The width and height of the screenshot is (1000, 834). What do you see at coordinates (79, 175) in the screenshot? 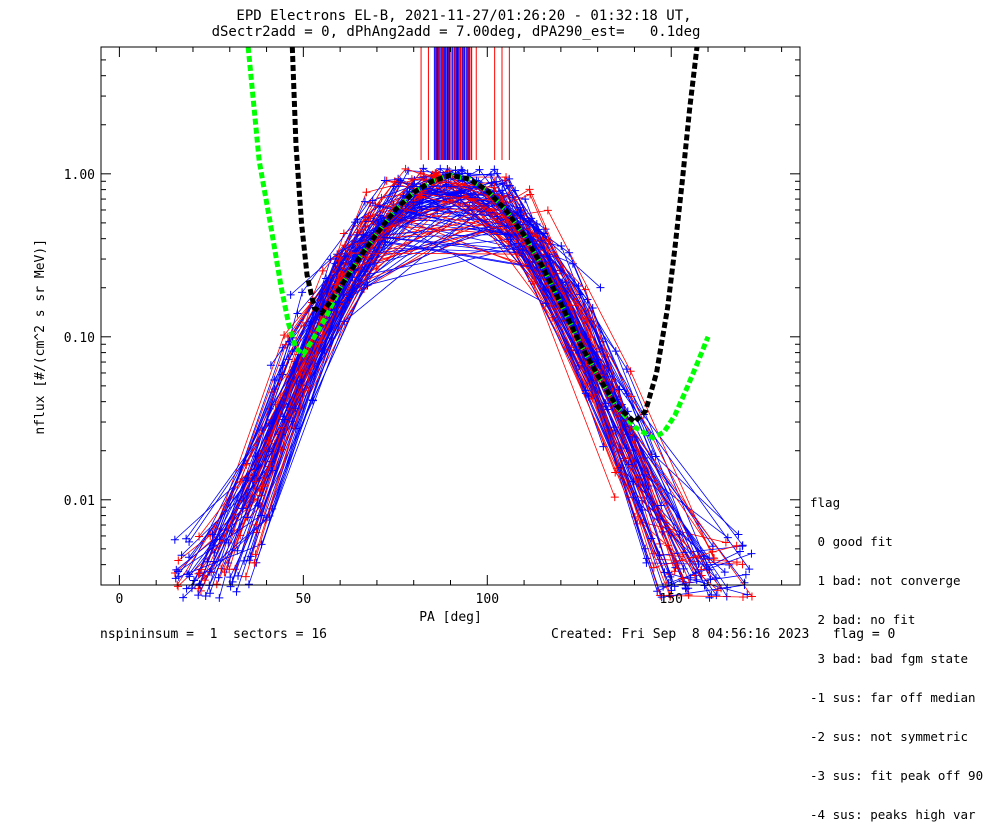
I see `y-tick-label: 1.00` at bounding box center [79, 175].